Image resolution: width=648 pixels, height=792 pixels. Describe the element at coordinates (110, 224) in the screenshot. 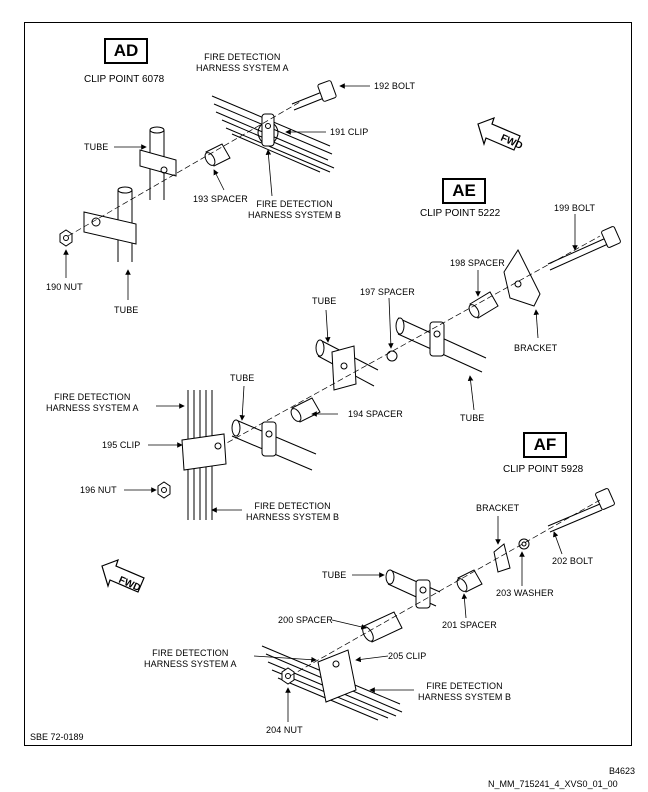

I see `tube-ad-lower` at that location.